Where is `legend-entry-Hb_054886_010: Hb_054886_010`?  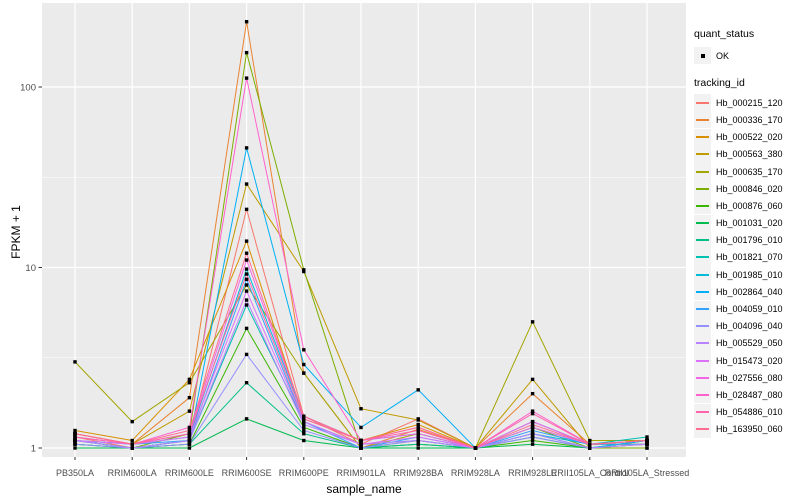 legend-entry-Hb_054886_010: Hb_054886_010 is located at coordinates (747, 412).